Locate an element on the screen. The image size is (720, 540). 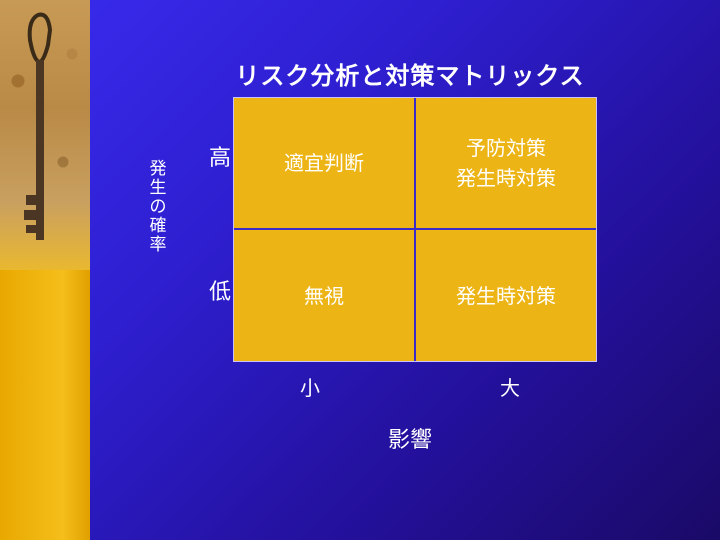
row-label-high: 高 is located at coordinates (219, 158).